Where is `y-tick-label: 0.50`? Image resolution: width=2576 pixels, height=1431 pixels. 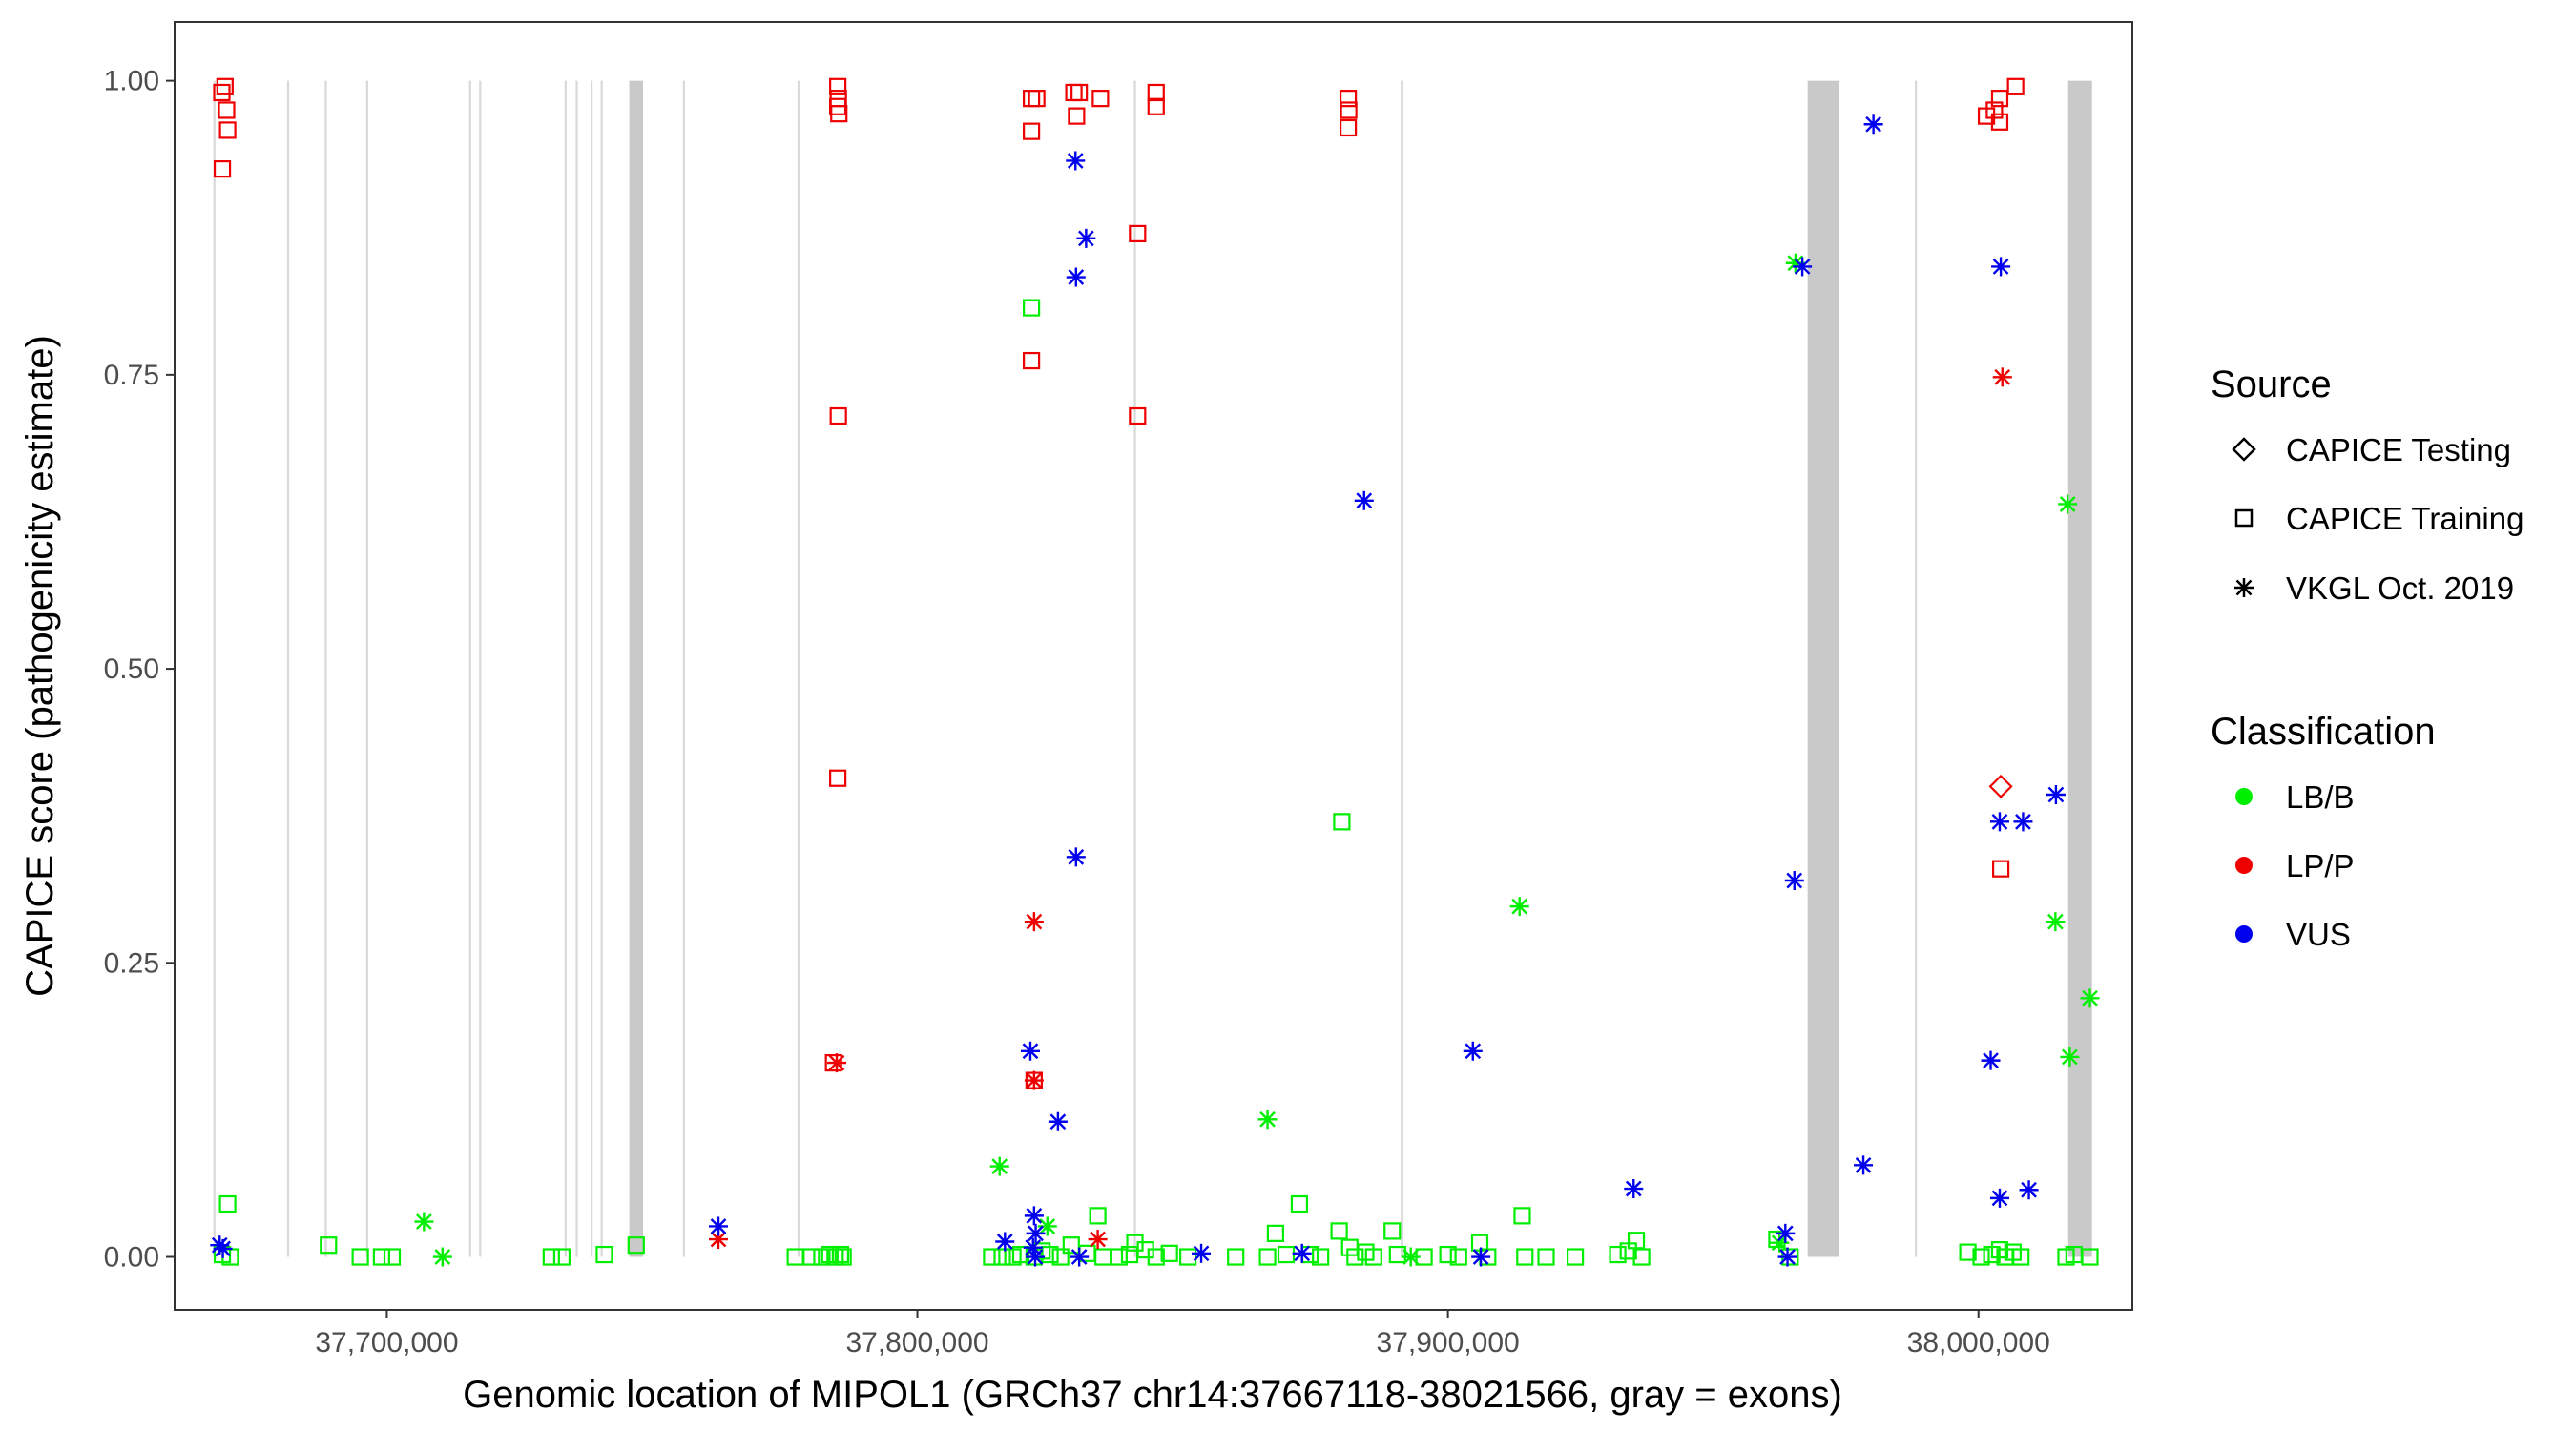
y-tick-label: 0.50 is located at coordinates (131, 669).